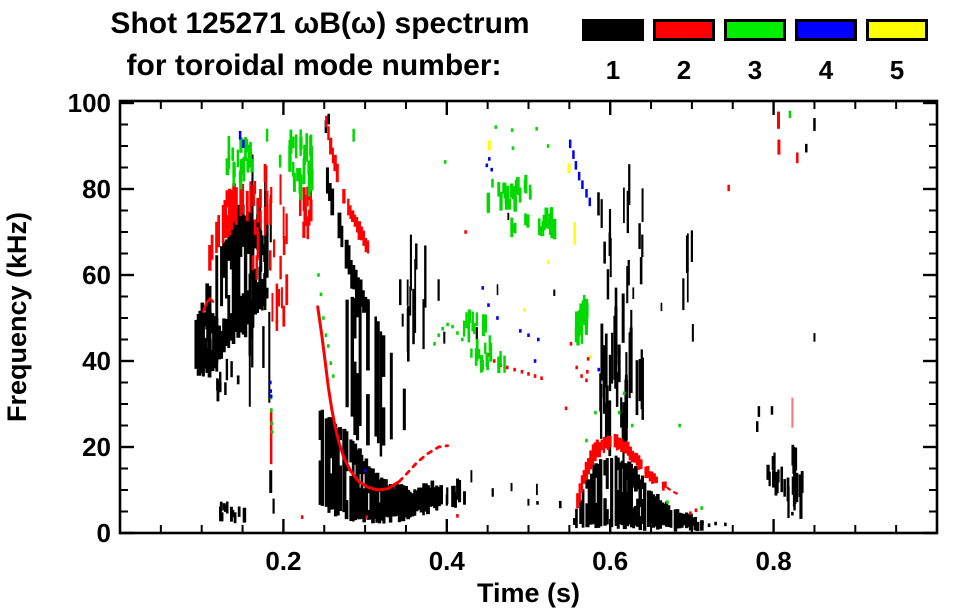 The width and height of the screenshot is (963, 615). What do you see at coordinates (314, 65) in the screenshot?
I see `chart-title-line2: for toroidal mode number:` at bounding box center [314, 65].